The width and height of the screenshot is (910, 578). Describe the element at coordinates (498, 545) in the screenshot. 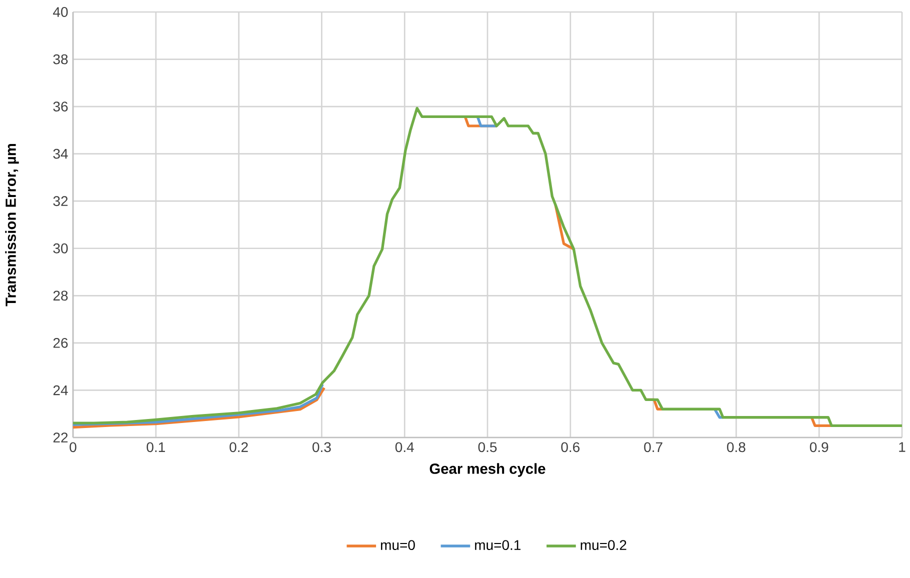

I see `legend-label: mu=0.1` at that location.